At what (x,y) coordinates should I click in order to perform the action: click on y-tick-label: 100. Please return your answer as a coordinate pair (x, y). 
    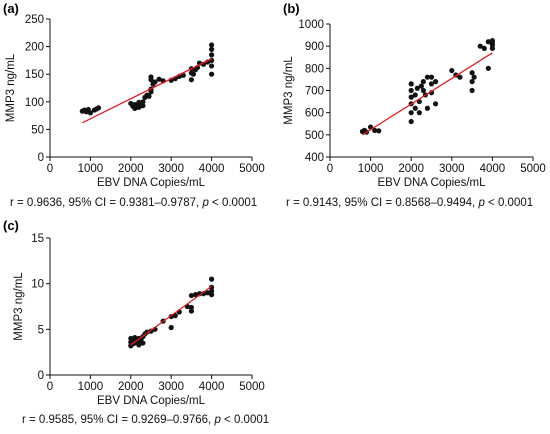
    Looking at the image, I should click on (34, 103).